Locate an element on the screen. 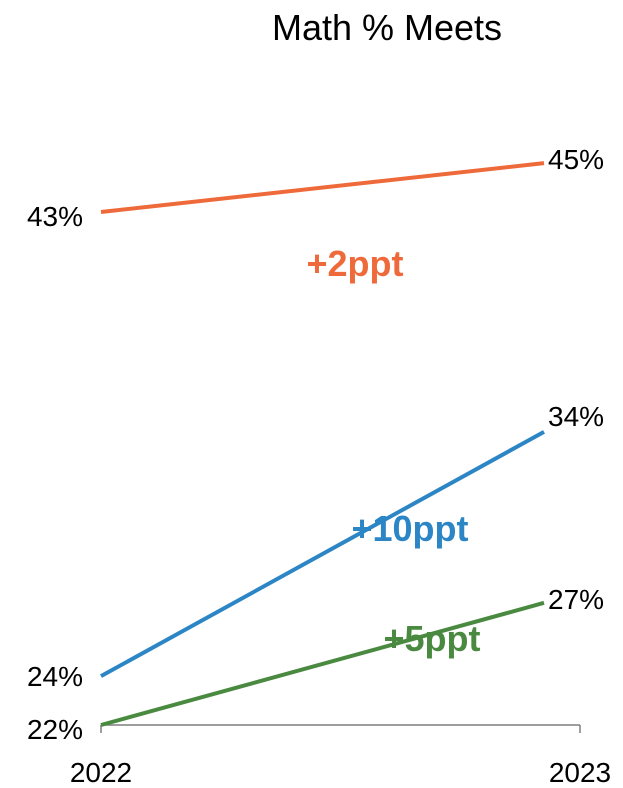  series-1-label-2023: 45% is located at coordinates (576, 159).